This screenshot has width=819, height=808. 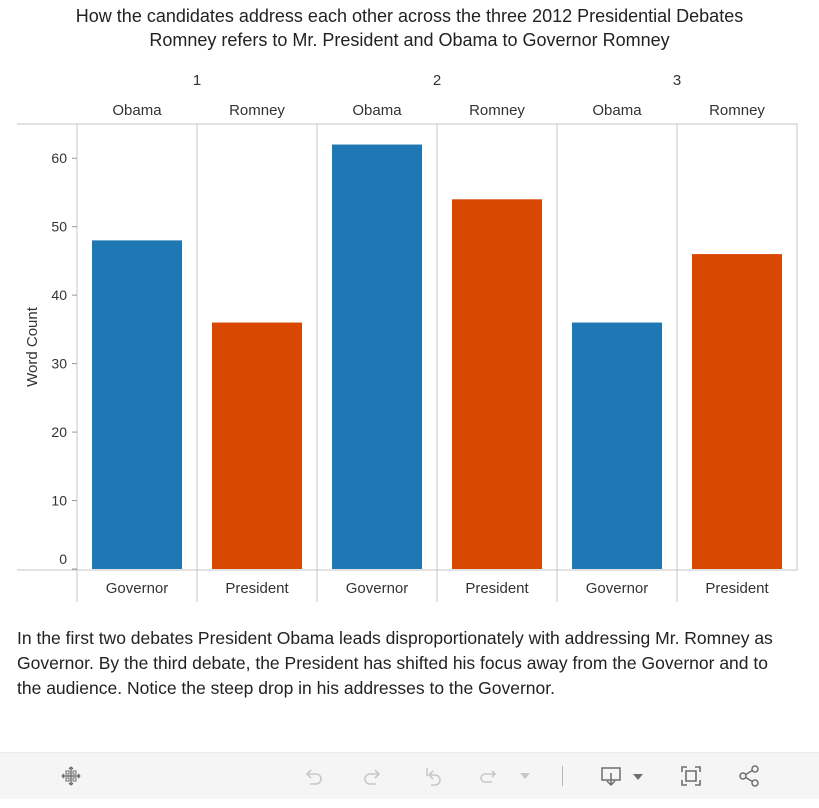 What do you see at coordinates (59, 295) in the screenshot?
I see `y-tick-label: 40` at bounding box center [59, 295].